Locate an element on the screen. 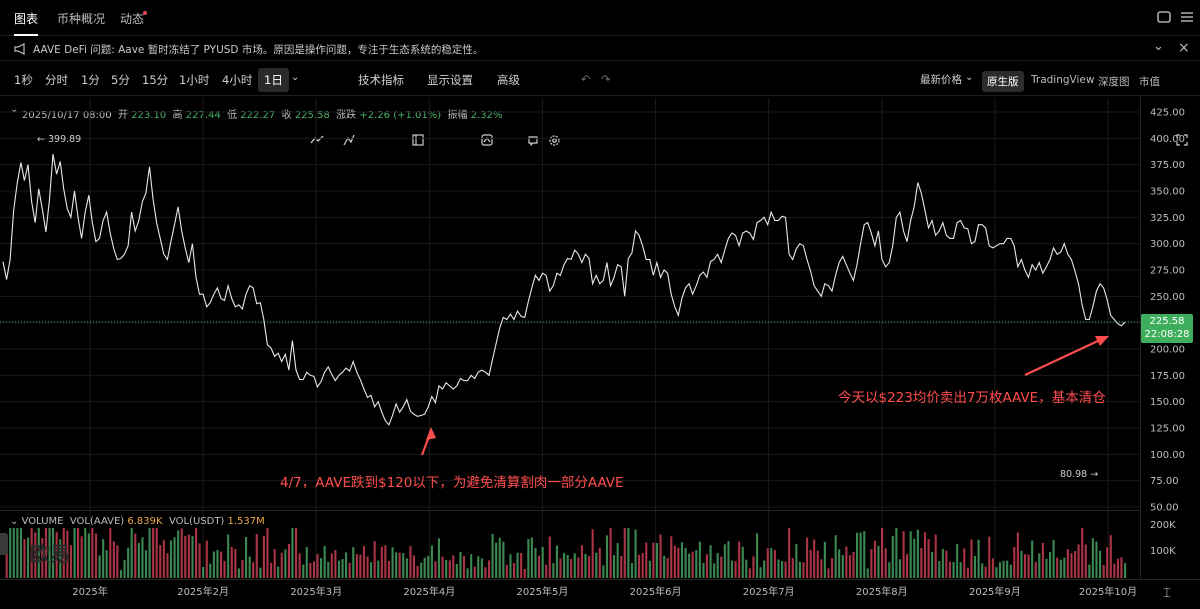  undo-icon: ↶ is located at coordinates (586, 79).